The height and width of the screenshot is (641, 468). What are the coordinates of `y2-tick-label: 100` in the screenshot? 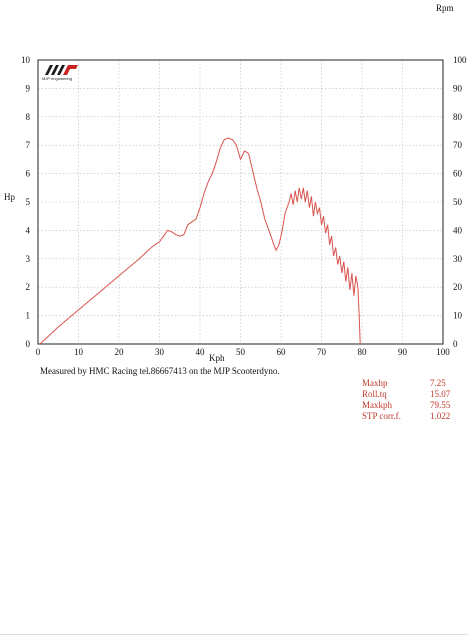 It's located at (460, 60).